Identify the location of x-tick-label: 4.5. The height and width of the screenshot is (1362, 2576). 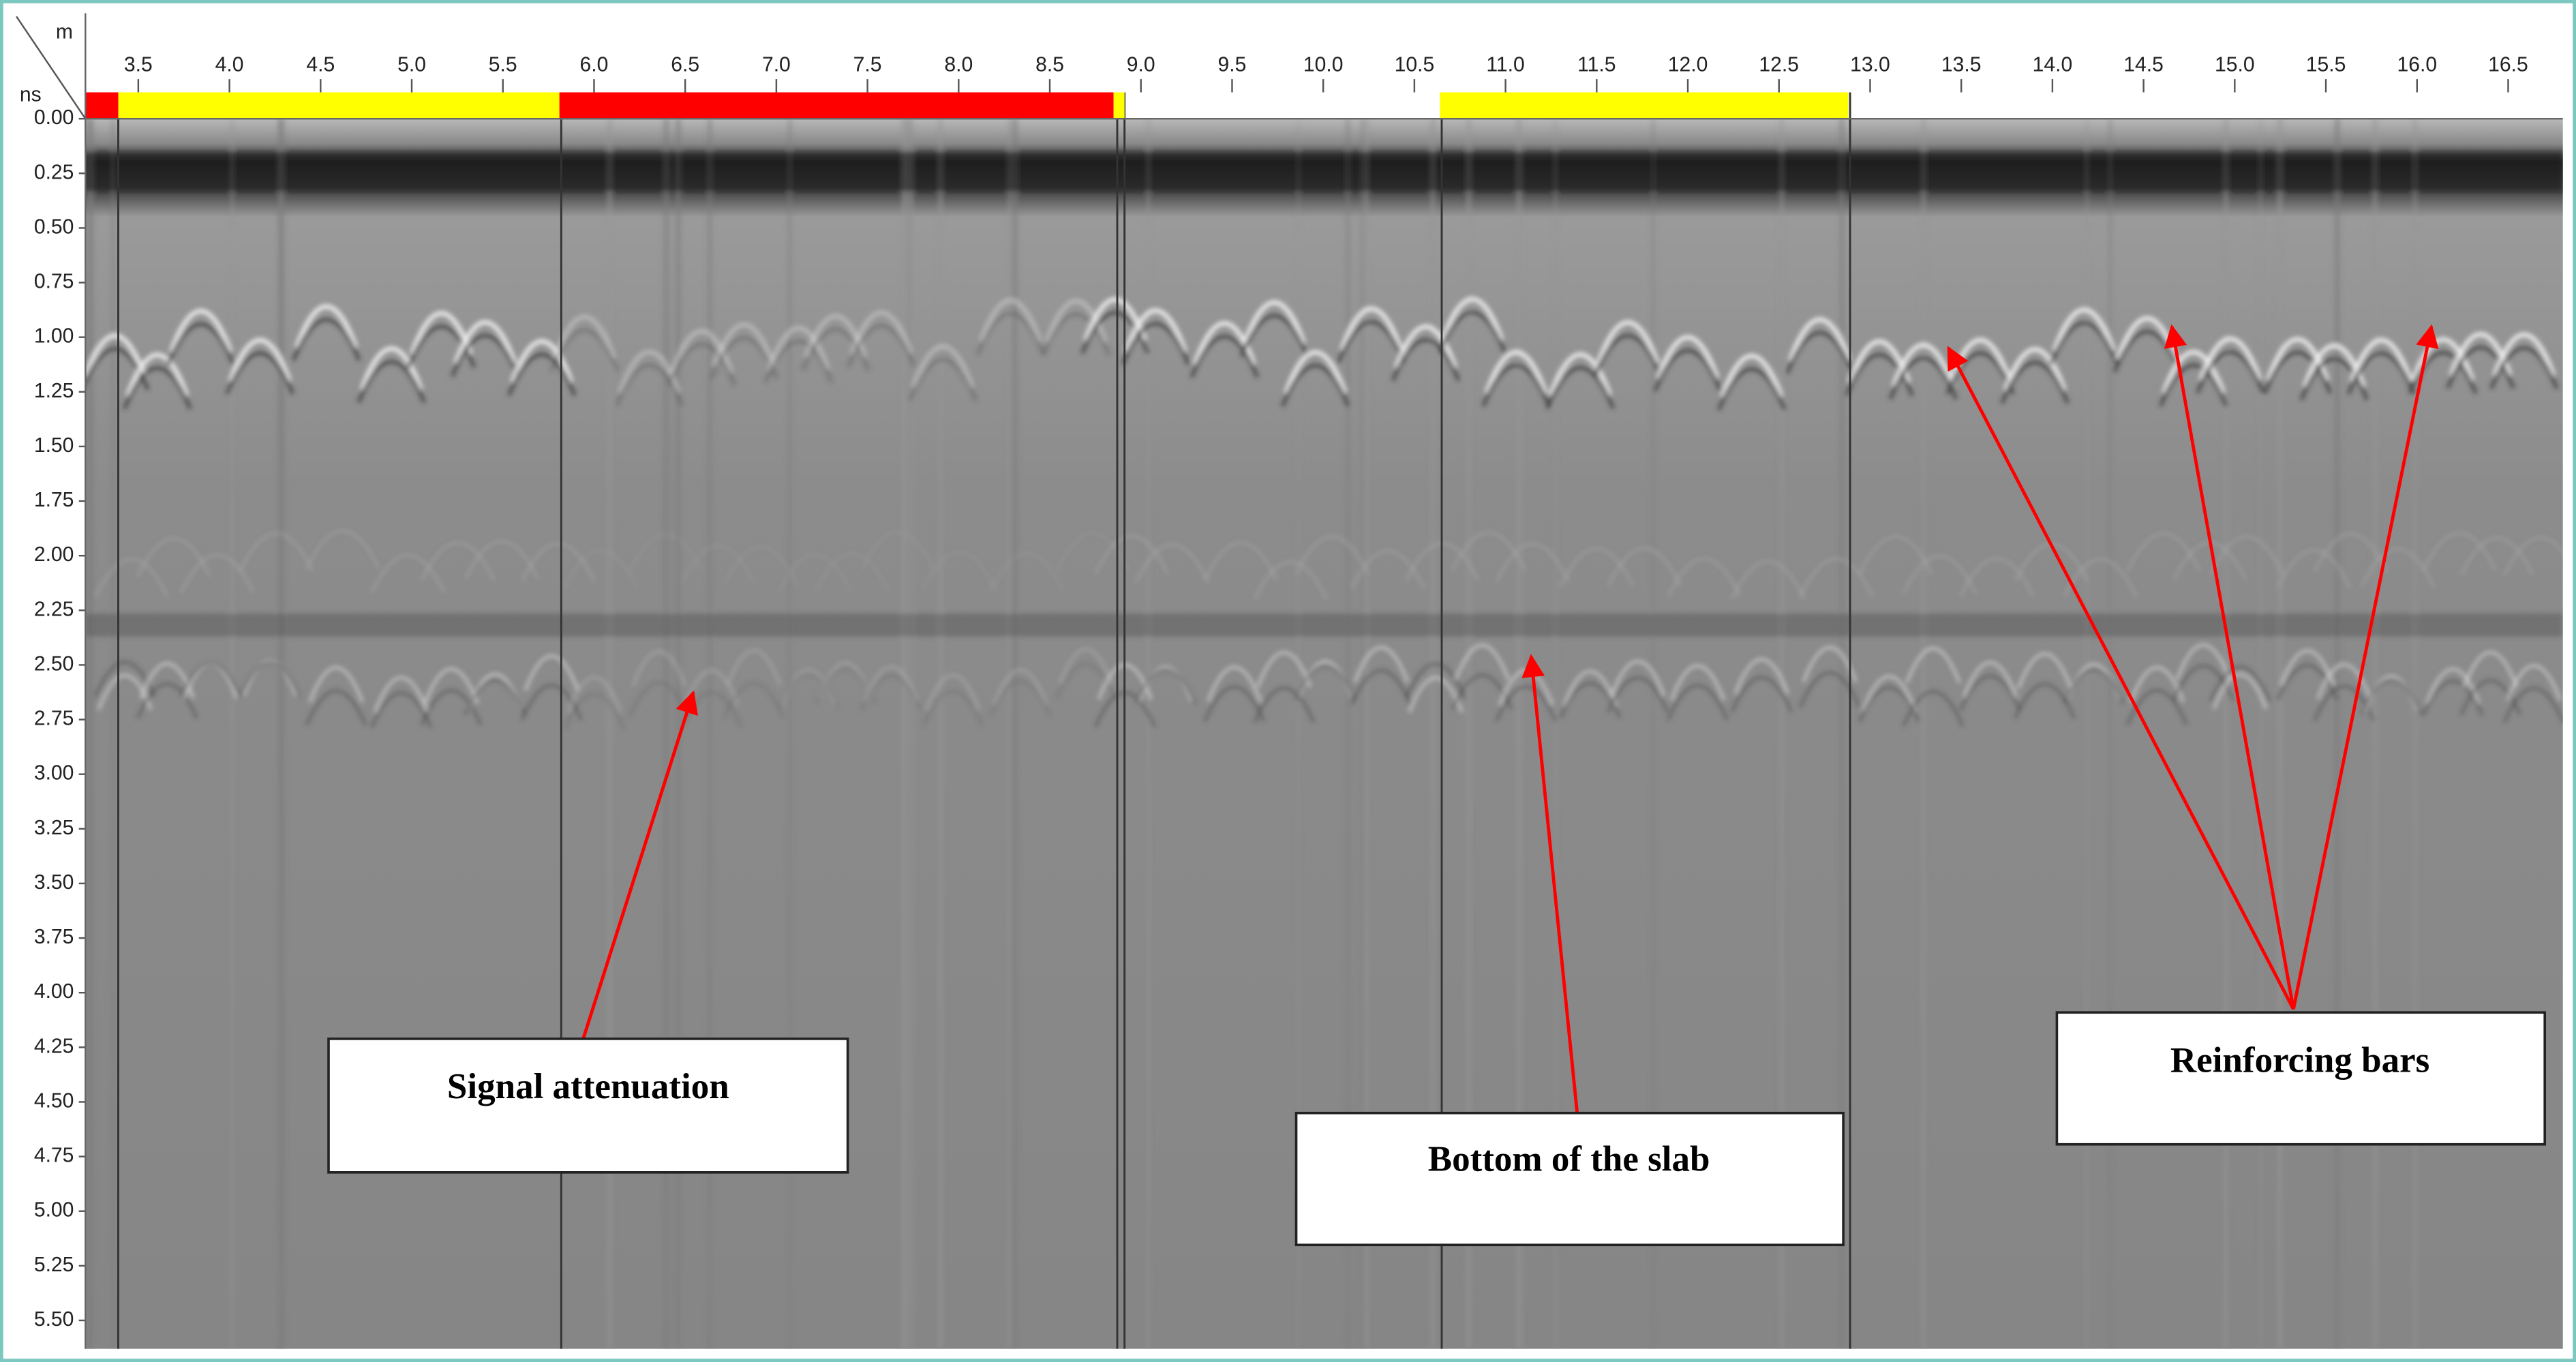
(320, 65).